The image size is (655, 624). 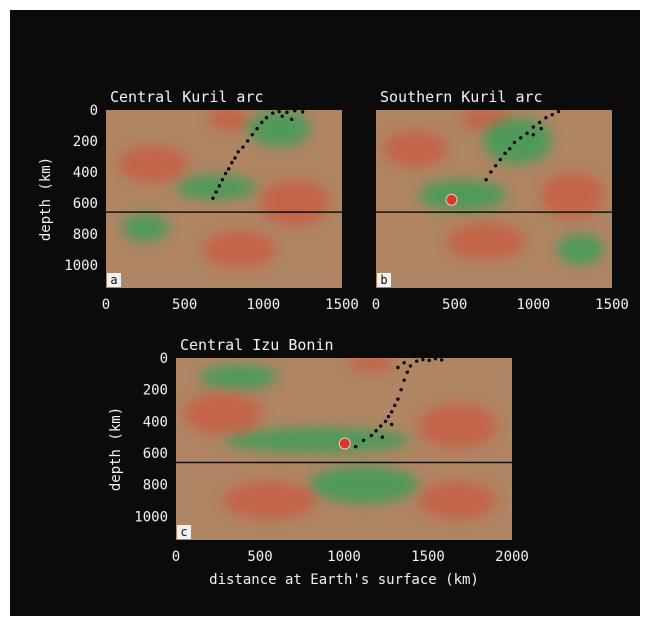 I want to click on panel-label: c, so click(x=183, y=532).